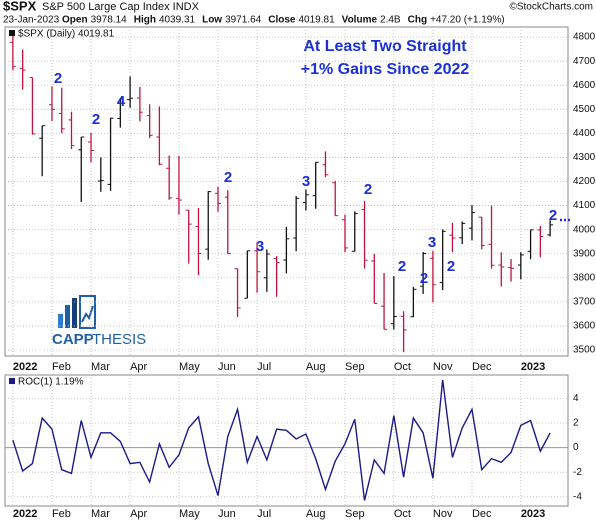 This screenshot has height=523, width=596. Describe the element at coordinates (31, 20) in the screenshot. I see `quote-date: 23-Jan-2023` at that location.